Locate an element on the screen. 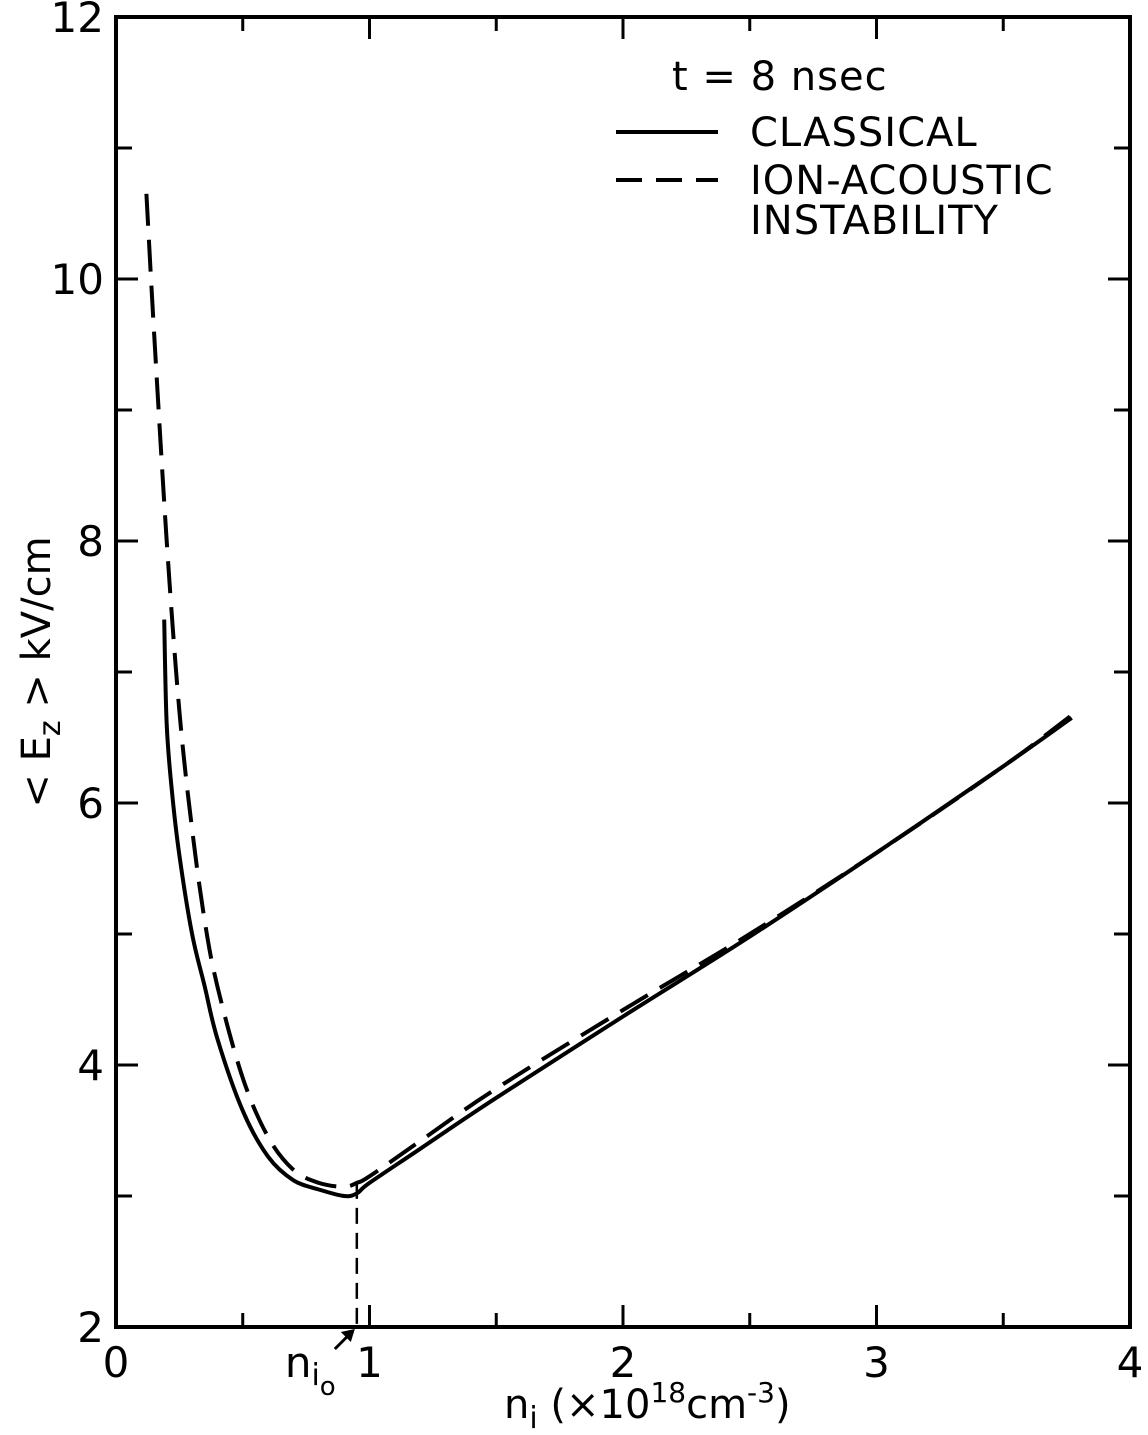 The height and width of the screenshot is (1435, 1148). y-tick-label: 12 is located at coordinates (77, 21).